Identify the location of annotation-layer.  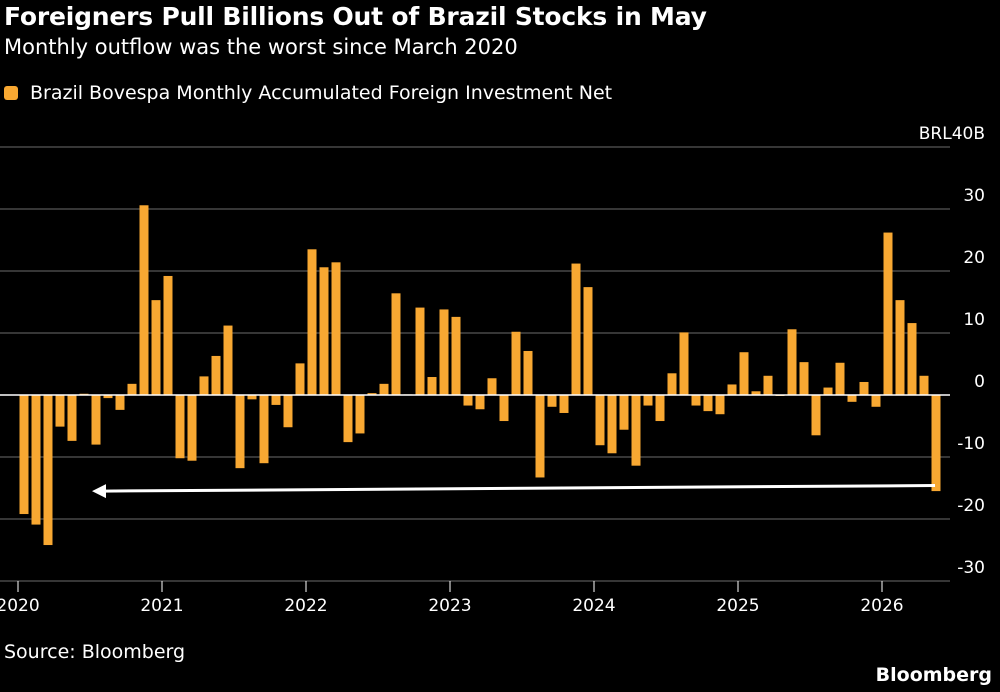
(514, 491).